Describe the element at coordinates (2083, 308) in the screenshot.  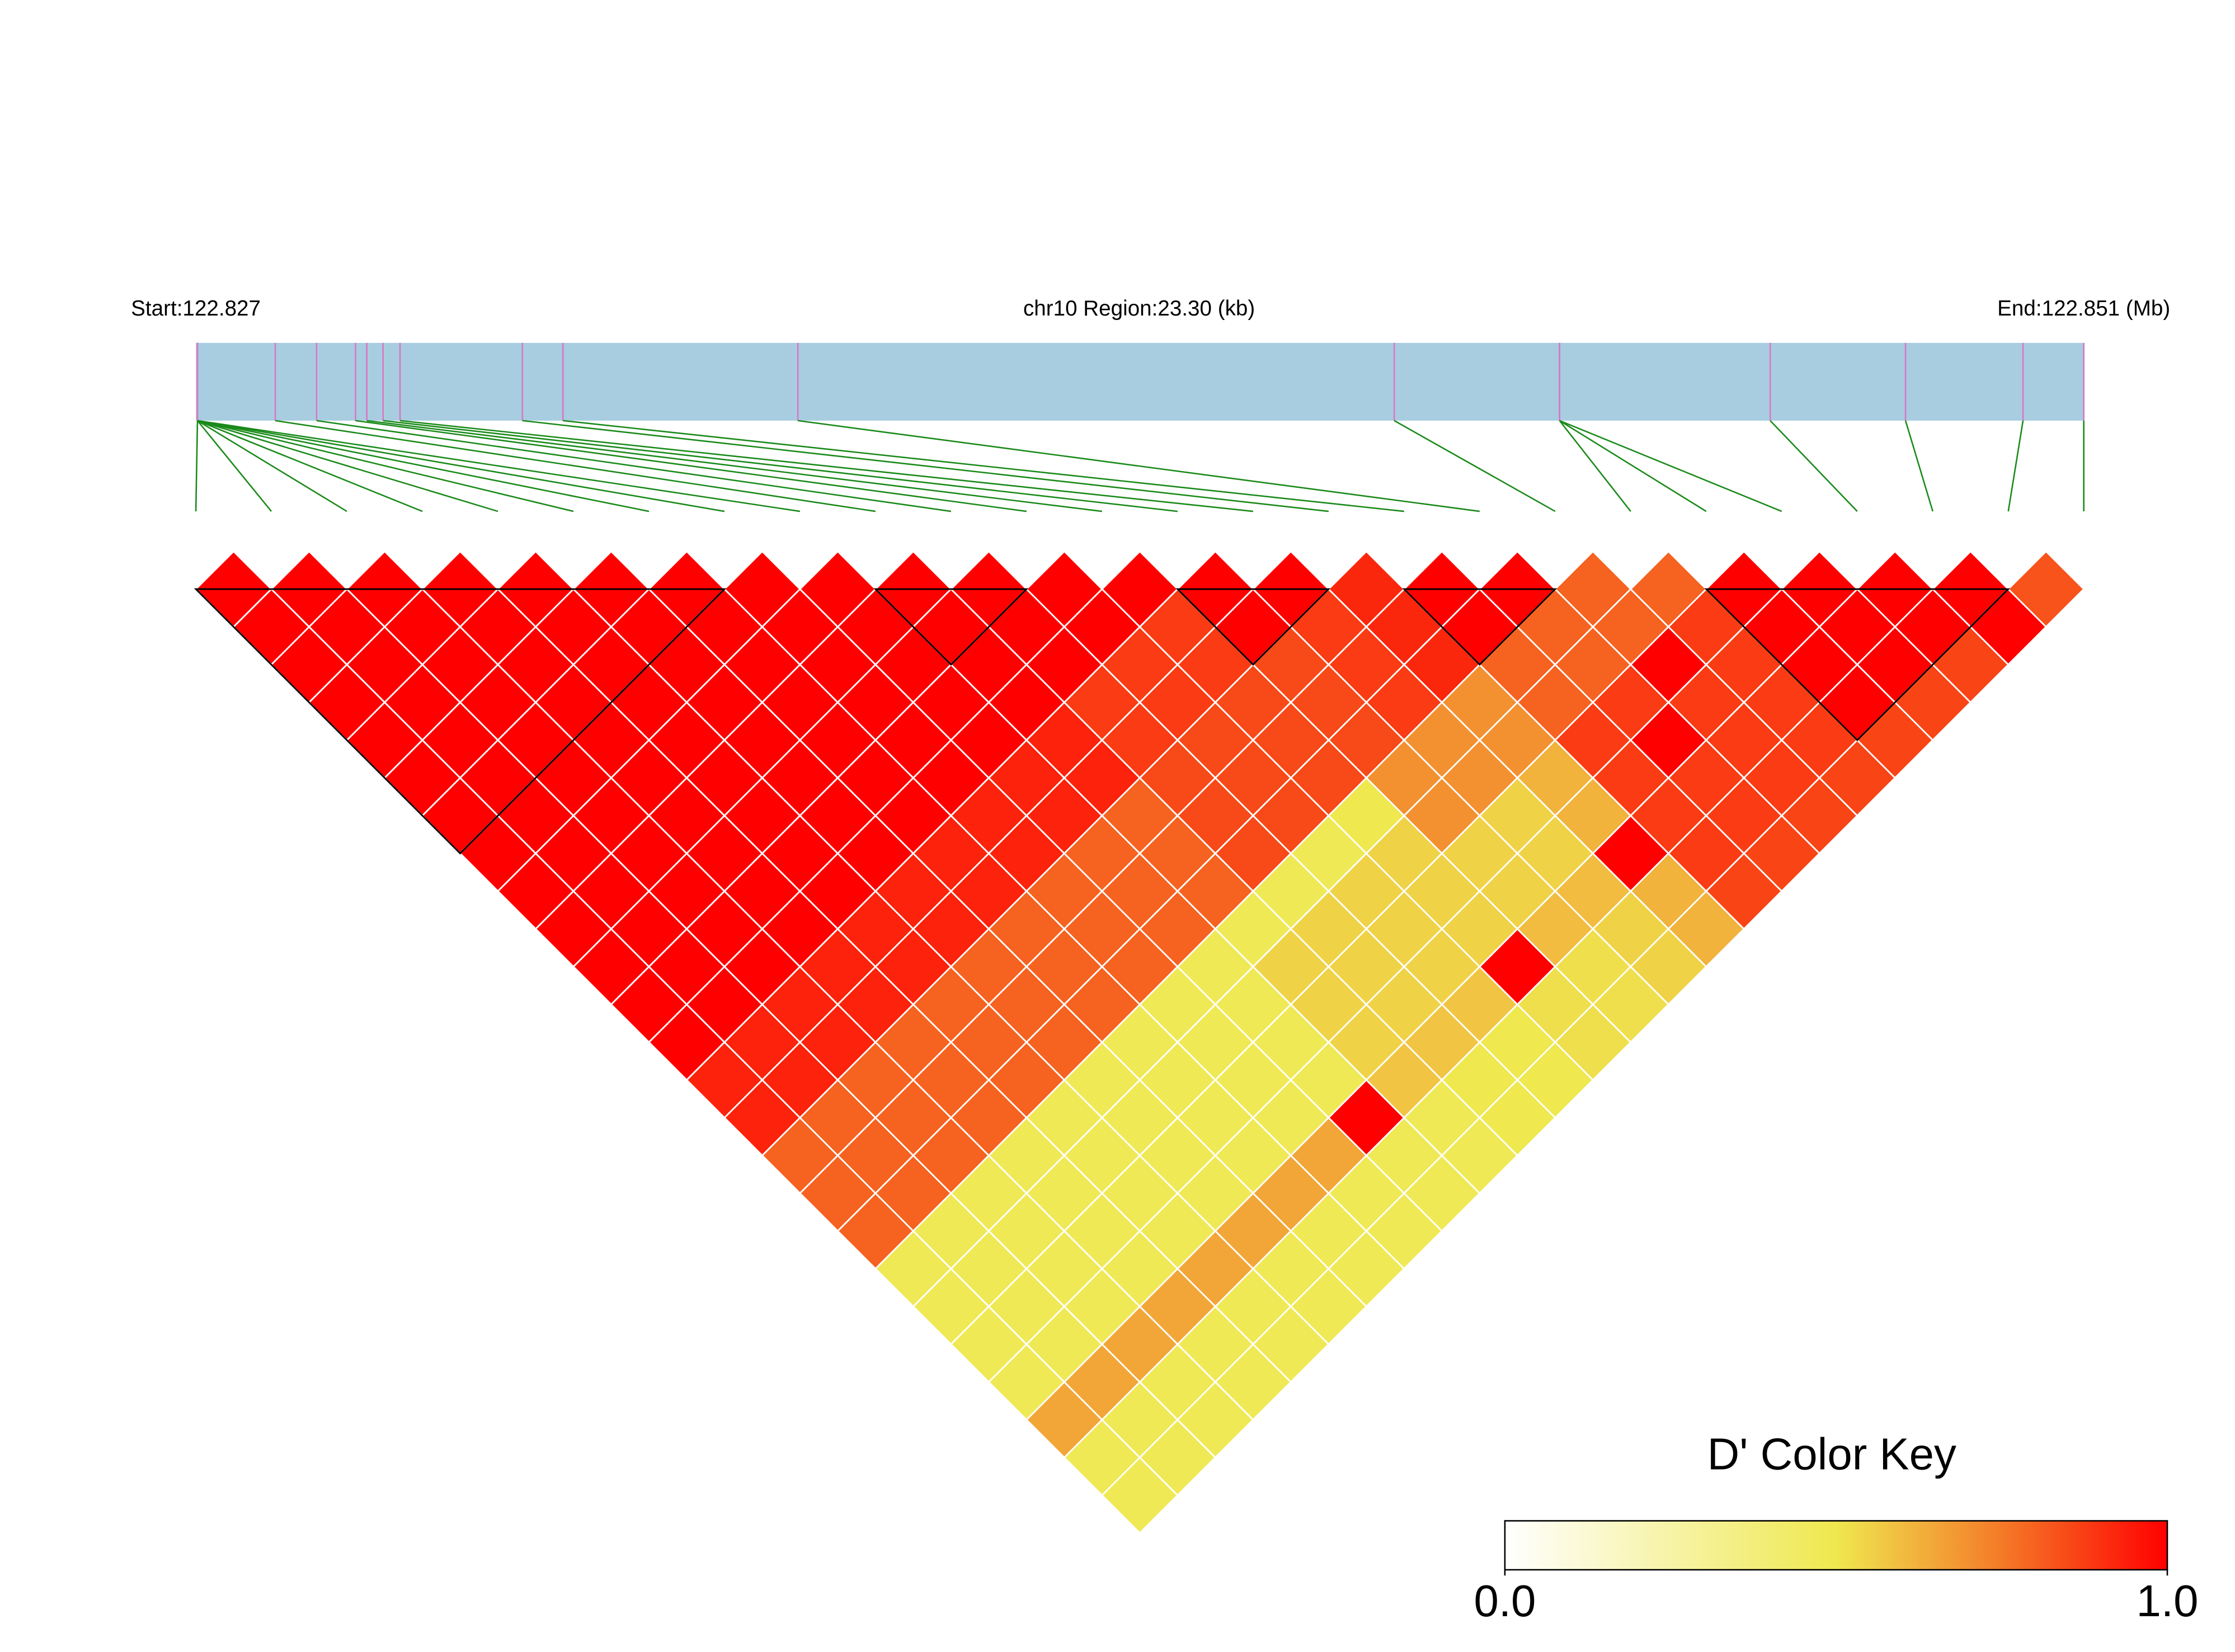
I see `end-label: End:122.851 (Mb)` at that location.